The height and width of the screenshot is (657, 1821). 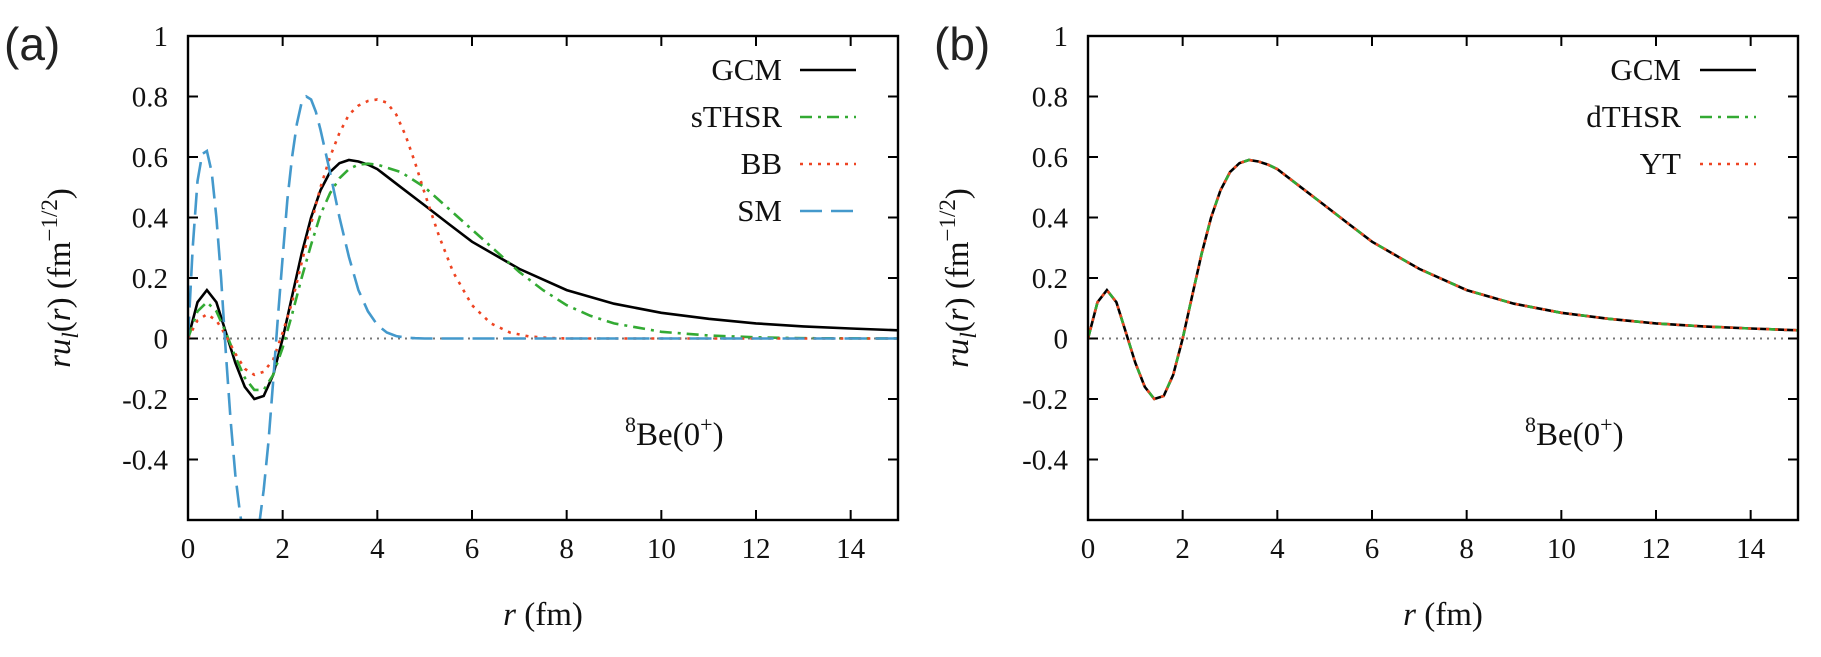 I want to click on legend: GCM dTHSR YT, so click(x=1671, y=116).